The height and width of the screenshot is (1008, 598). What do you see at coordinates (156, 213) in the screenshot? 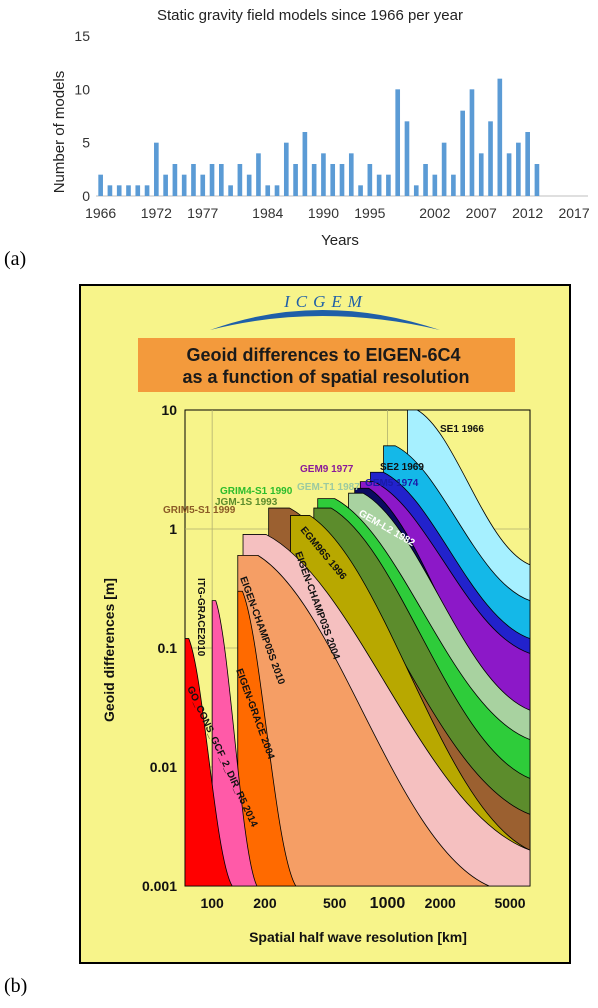
I see `chart-a-xtick-label: 1972` at bounding box center [156, 213].